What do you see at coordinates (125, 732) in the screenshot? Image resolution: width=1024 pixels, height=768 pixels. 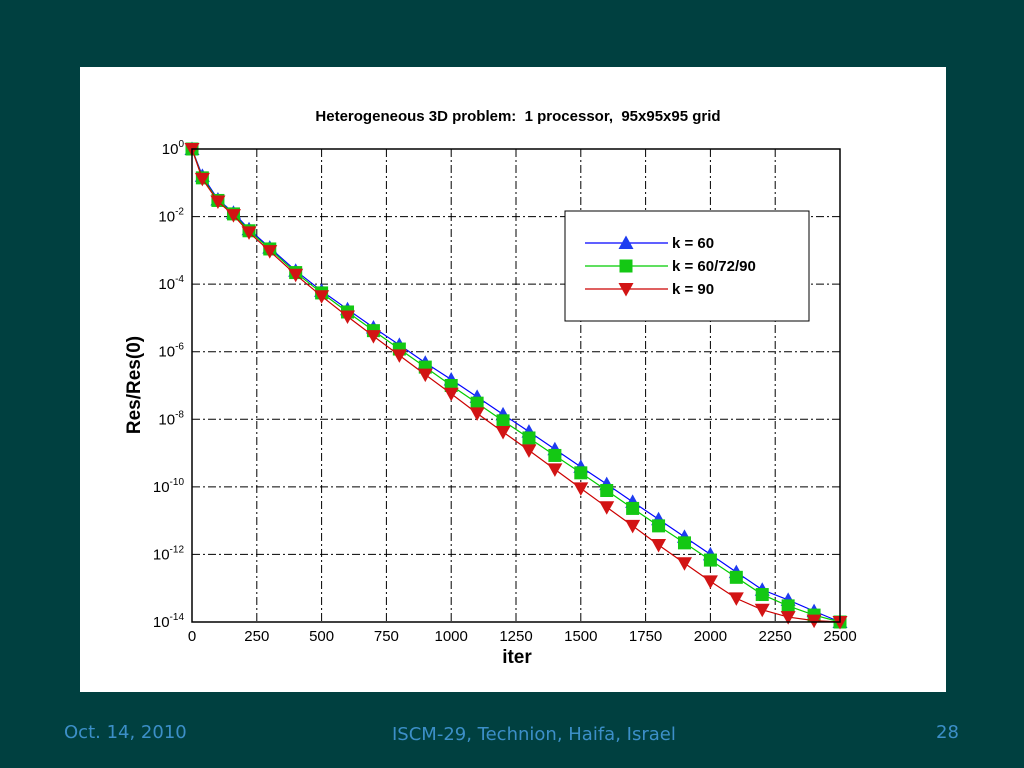 I see `footer-date: Oct. 14, 2010` at bounding box center [125, 732].